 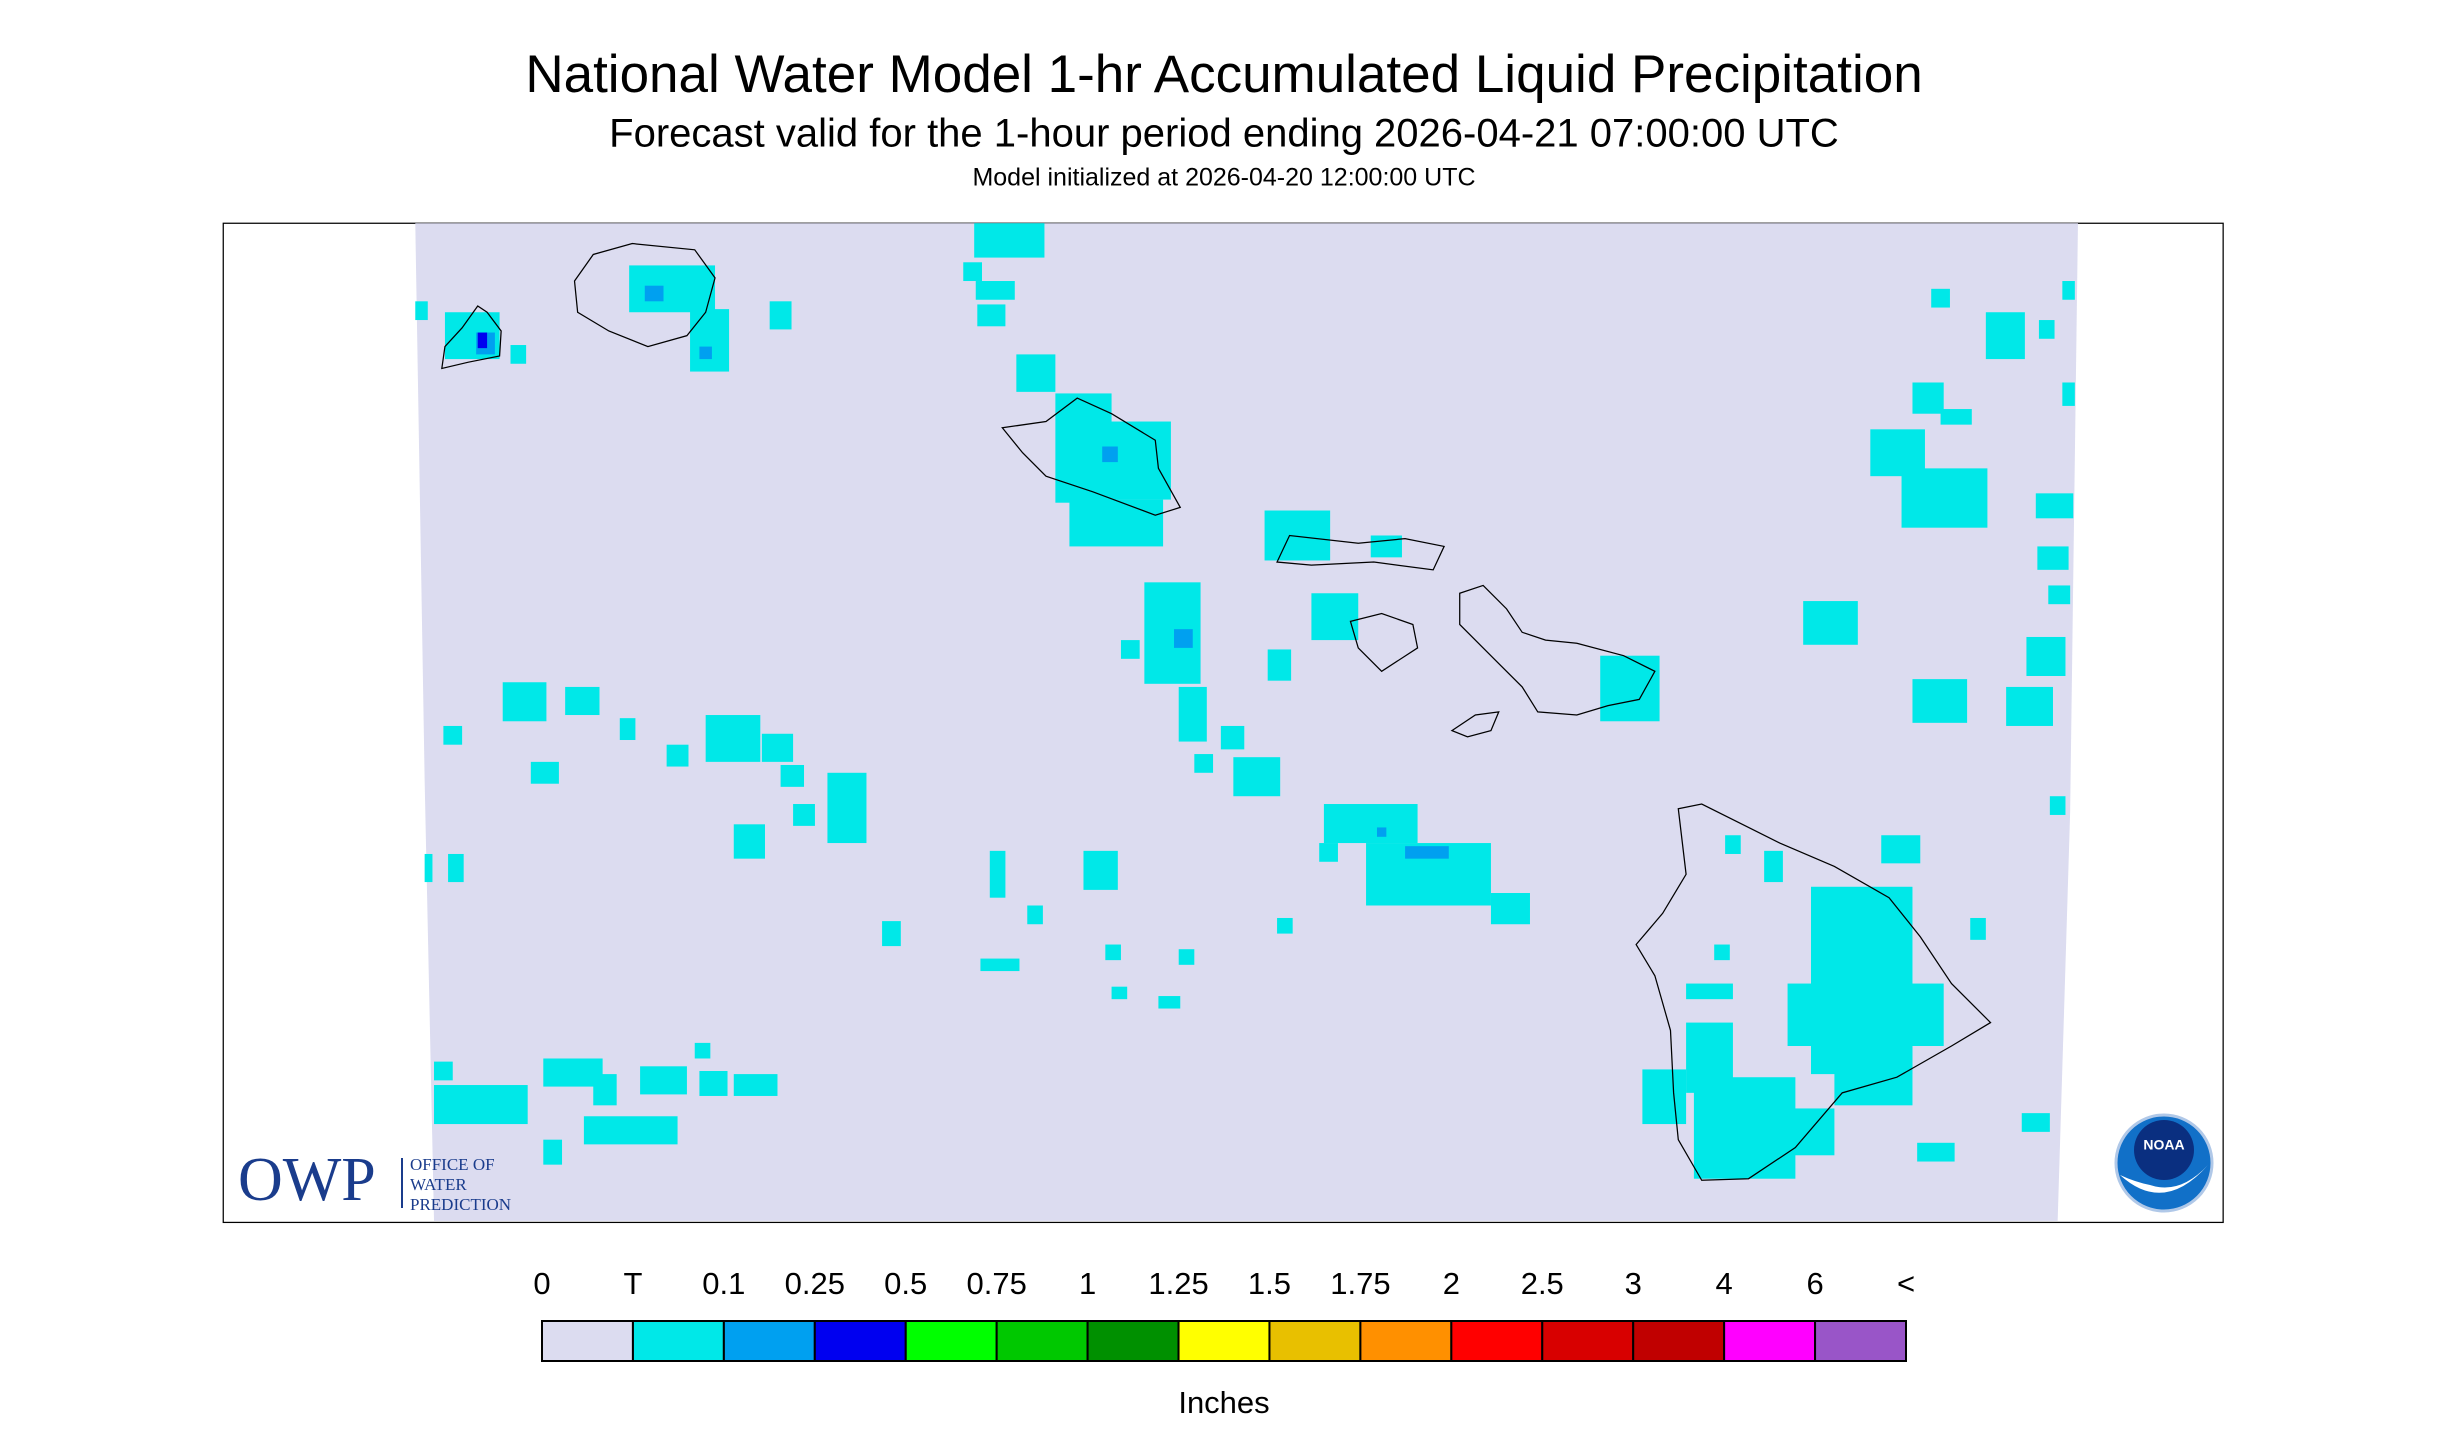 I want to click on legend-label: 3, so click(x=1633, y=1283).